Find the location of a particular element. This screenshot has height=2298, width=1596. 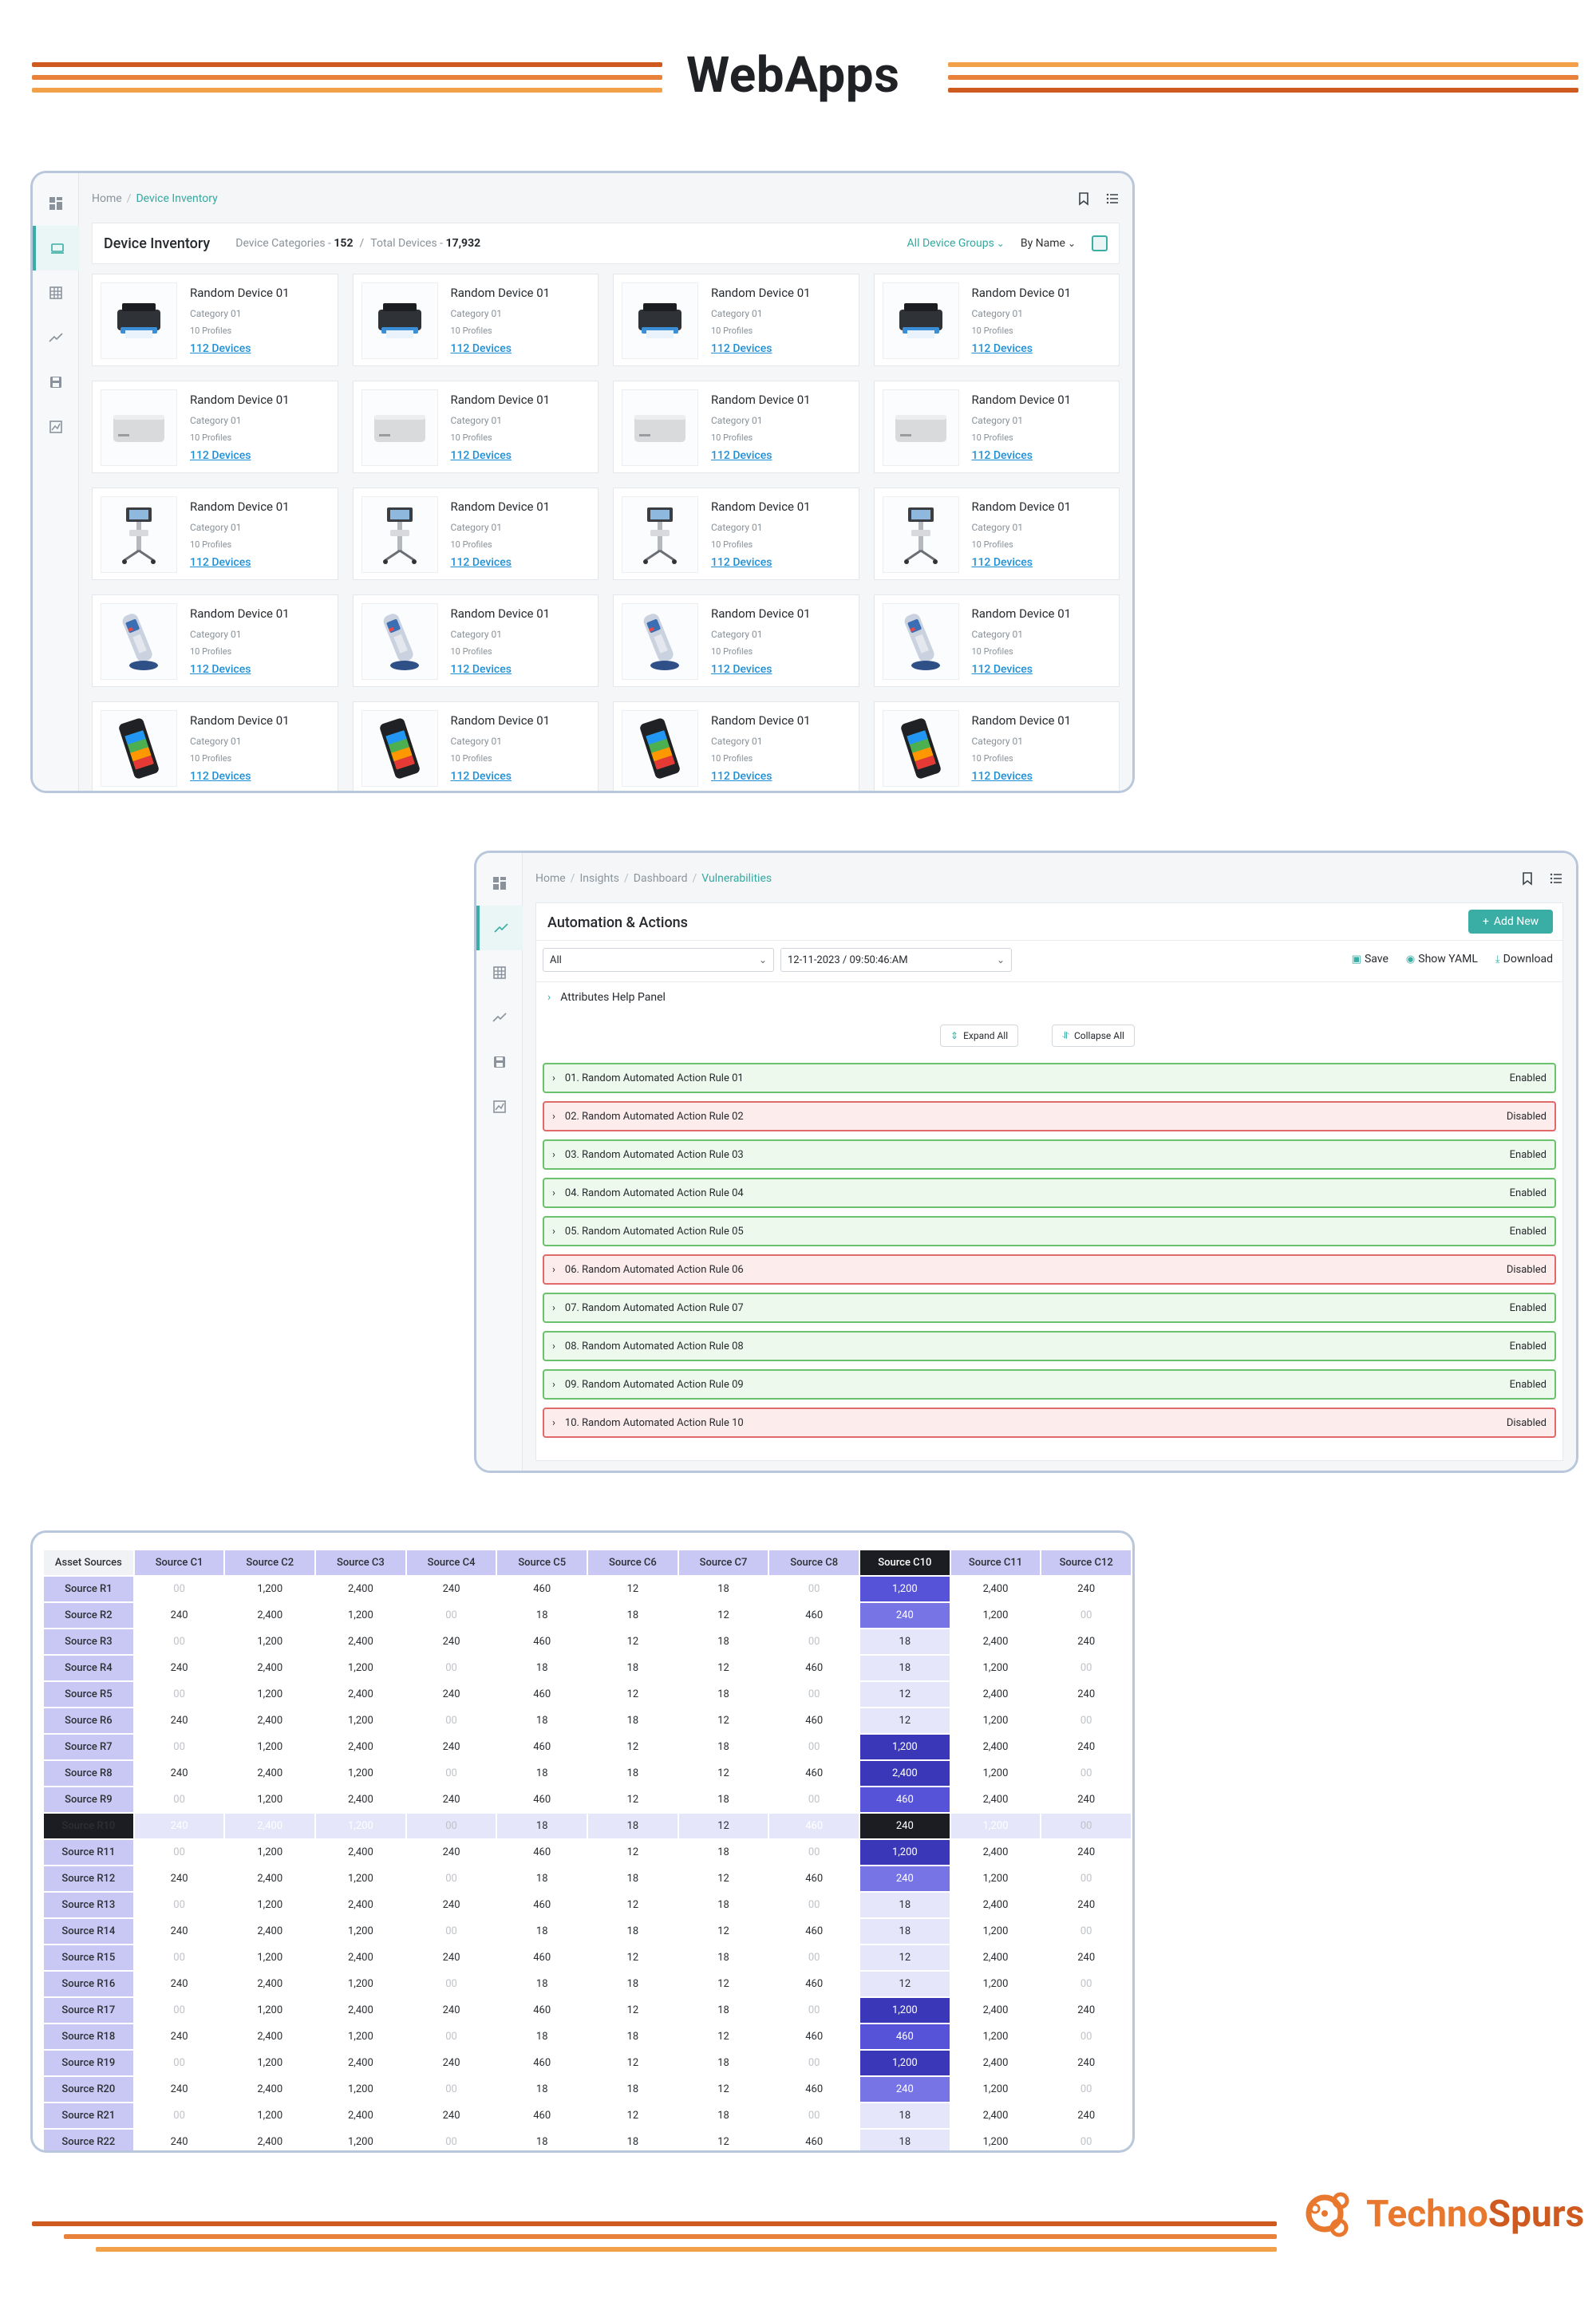

row-header: Source R1 is located at coordinates (88, 1589).